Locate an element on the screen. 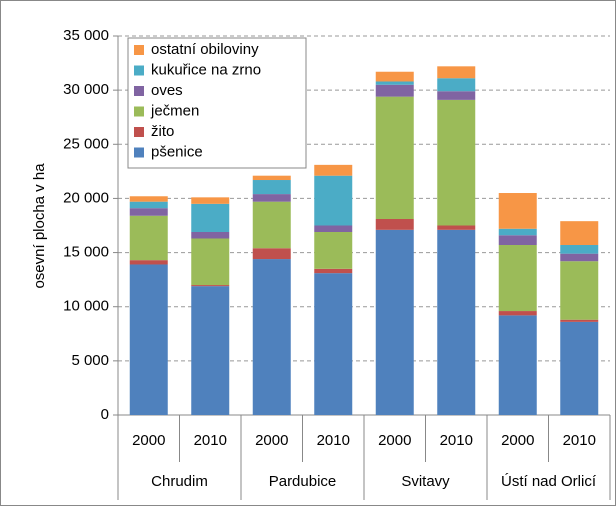 The height and width of the screenshot is (511, 616). legend-label: pšenice is located at coordinates (177, 151).